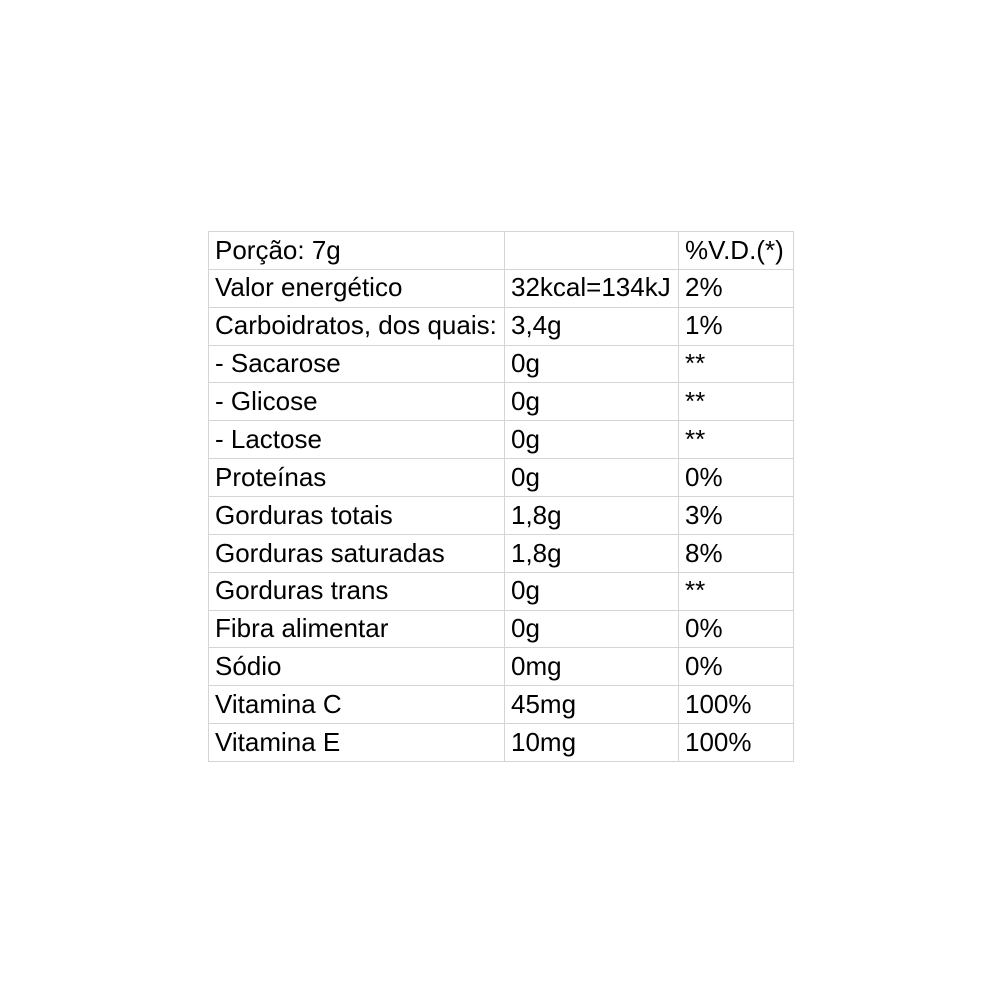  I want to click on daily-value-cell: 8%, so click(736, 553).